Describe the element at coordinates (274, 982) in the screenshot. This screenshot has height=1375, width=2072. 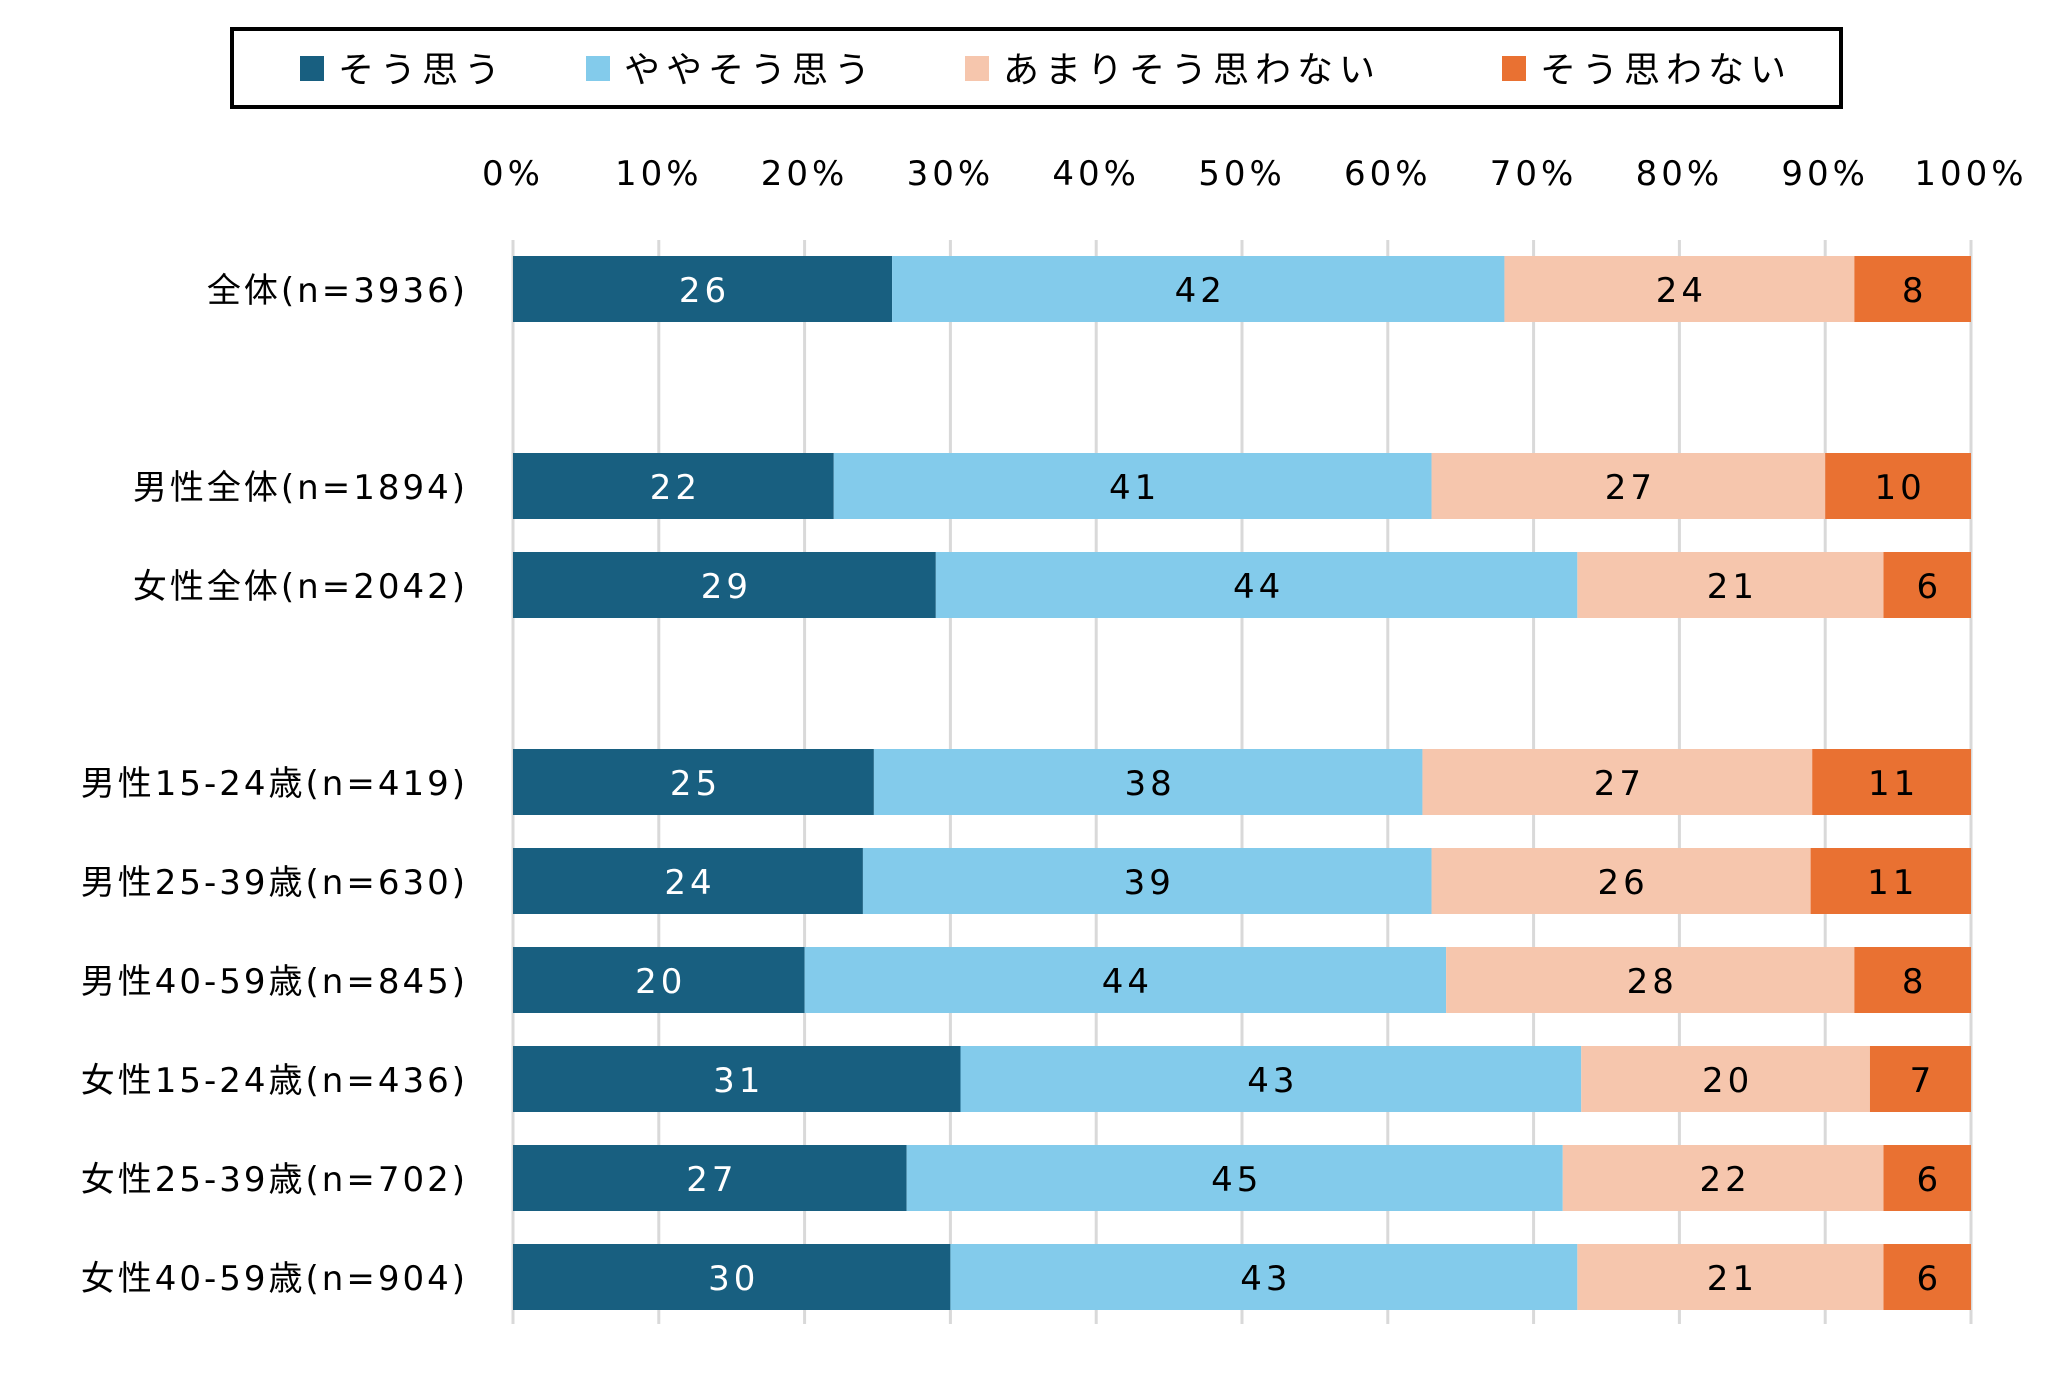
I see `category-label: 男性40-59歳(n=845)` at that location.